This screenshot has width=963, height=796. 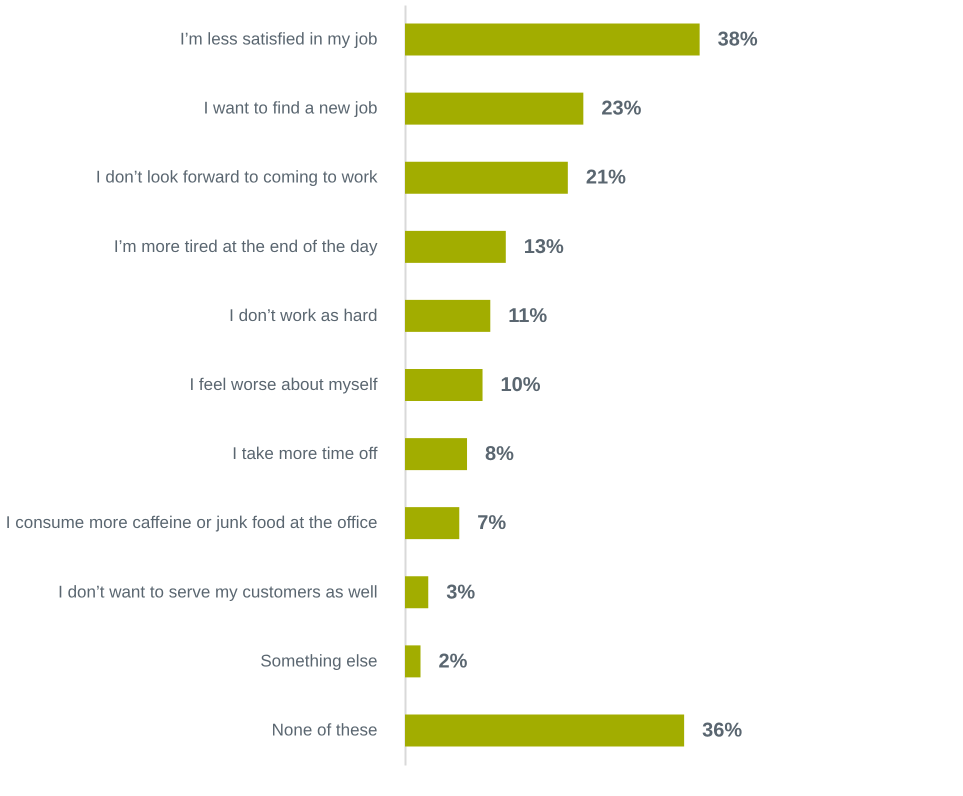 I want to click on data-label: 7%, so click(x=491, y=523).